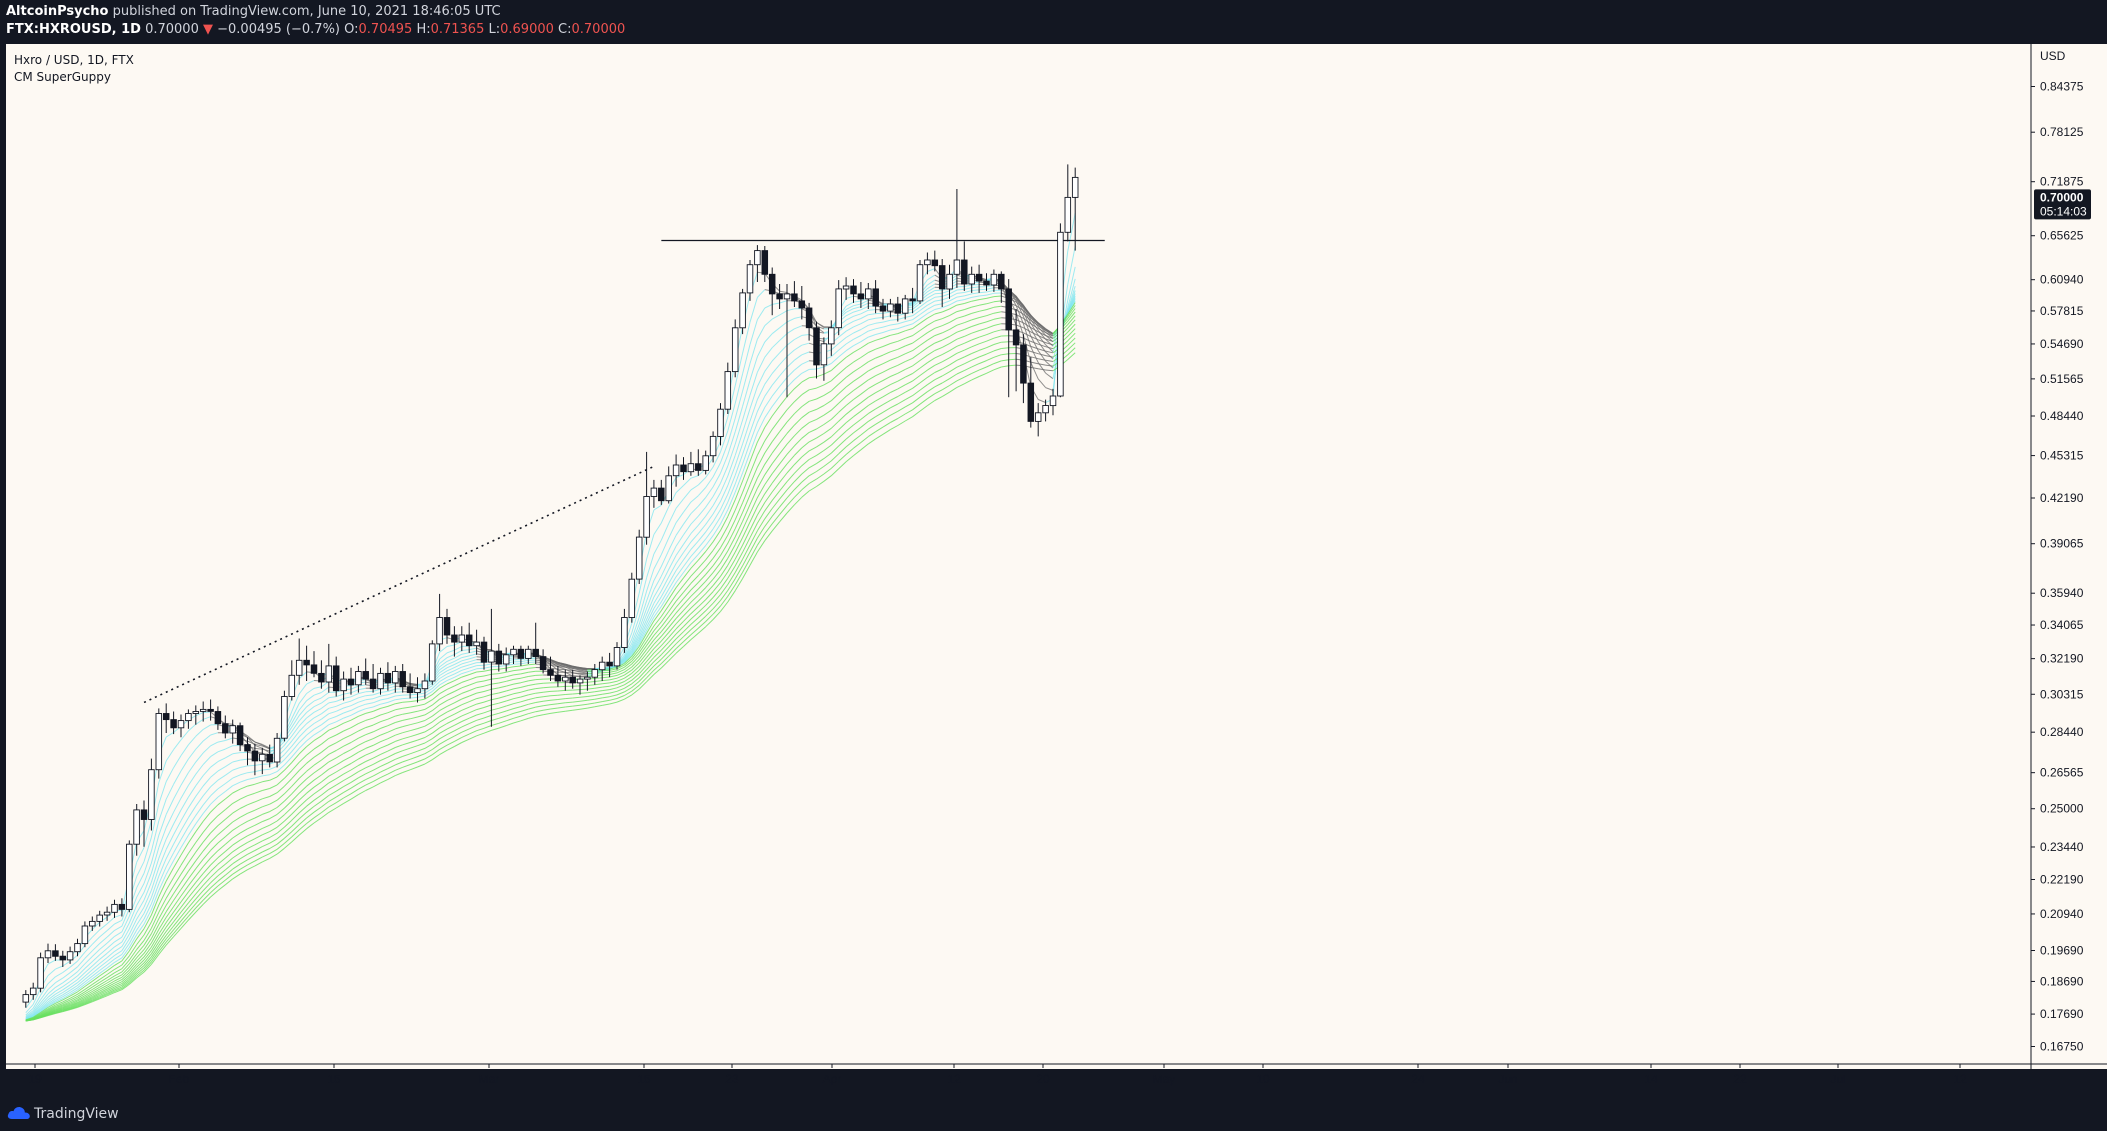 This screenshot has height=1131, width=2107. Describe the element at coordinates (57, 11) in the screenshot. I see `author-name: AltcoinPsycho` at that location.